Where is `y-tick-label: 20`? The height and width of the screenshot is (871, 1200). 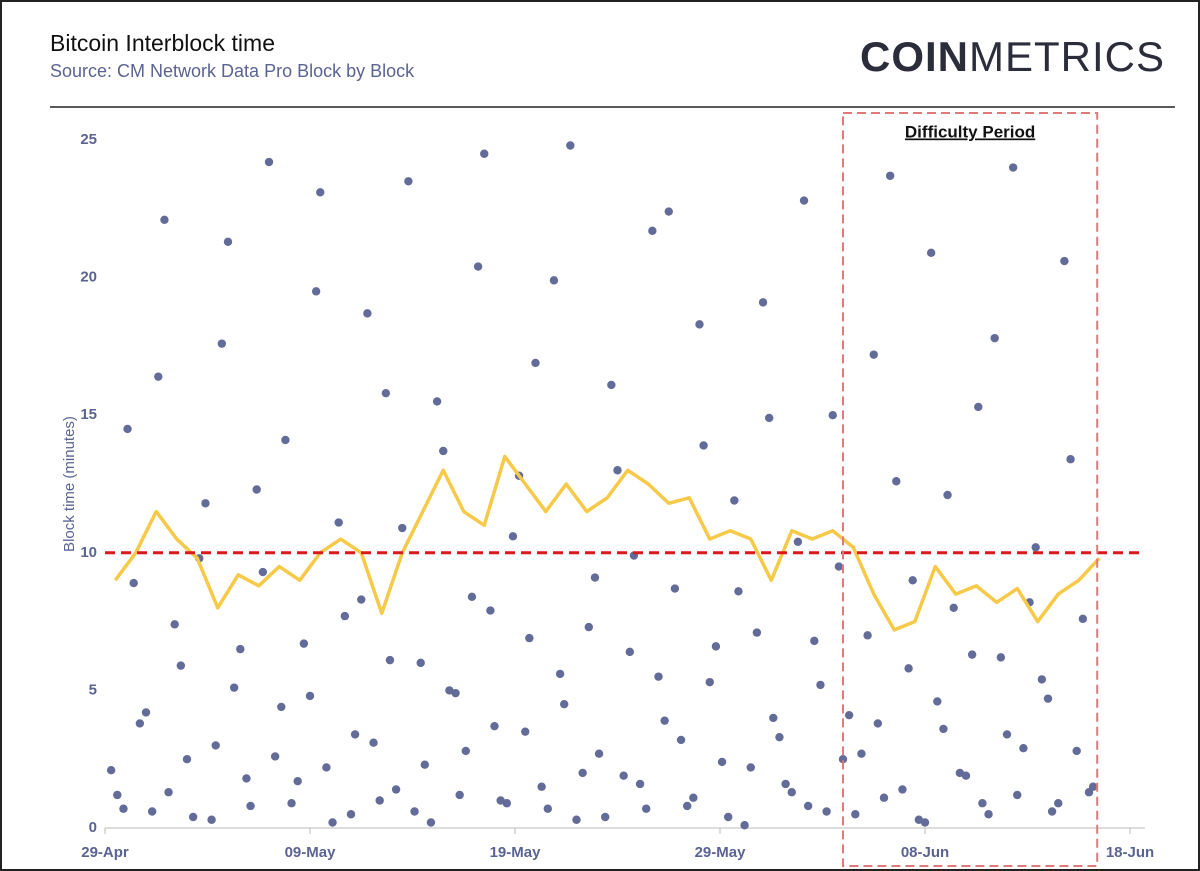 y-tick-label: 20 is located at coordinates (88, 277).